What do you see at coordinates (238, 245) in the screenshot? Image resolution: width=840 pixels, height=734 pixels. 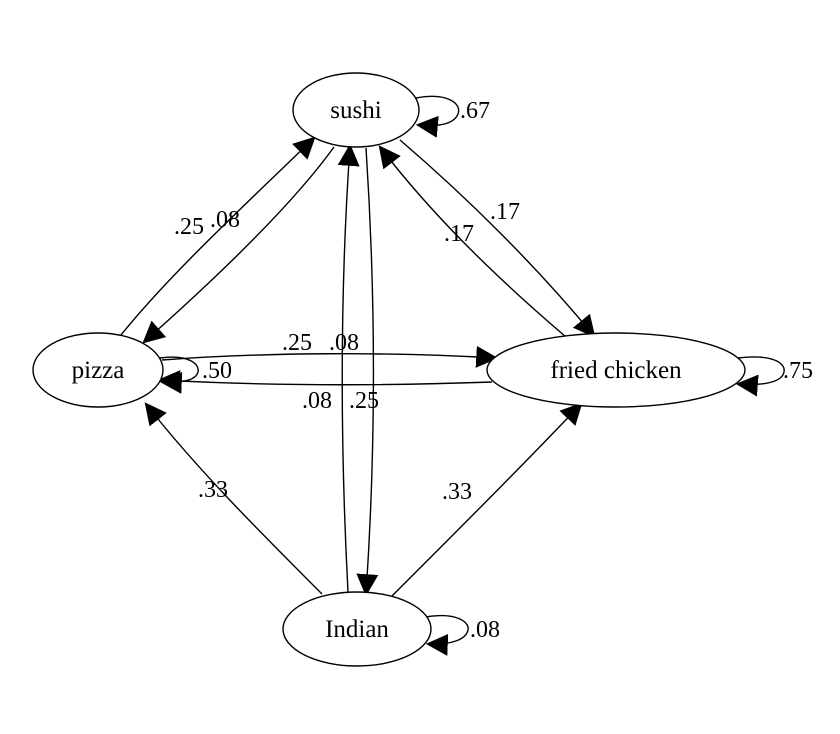 I see `edge-sushi-to-pizza` at bounding box center [238, 245].